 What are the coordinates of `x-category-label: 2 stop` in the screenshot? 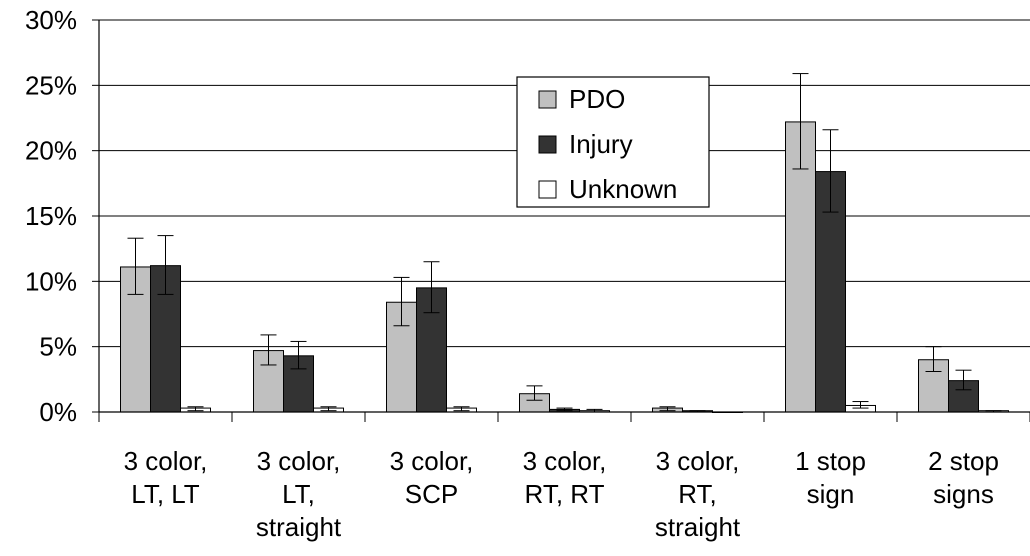 It's located at (963, 461).